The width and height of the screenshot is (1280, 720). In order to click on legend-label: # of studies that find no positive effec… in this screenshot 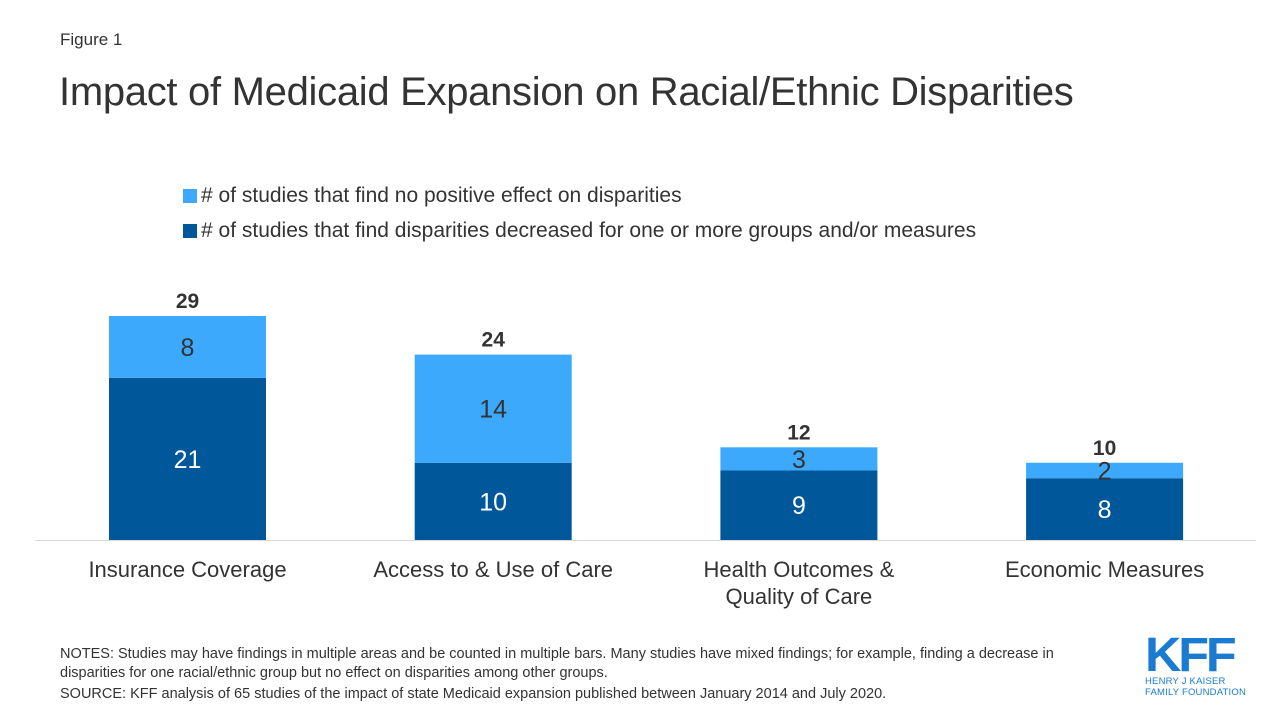, I will do `click(441, 195)`.